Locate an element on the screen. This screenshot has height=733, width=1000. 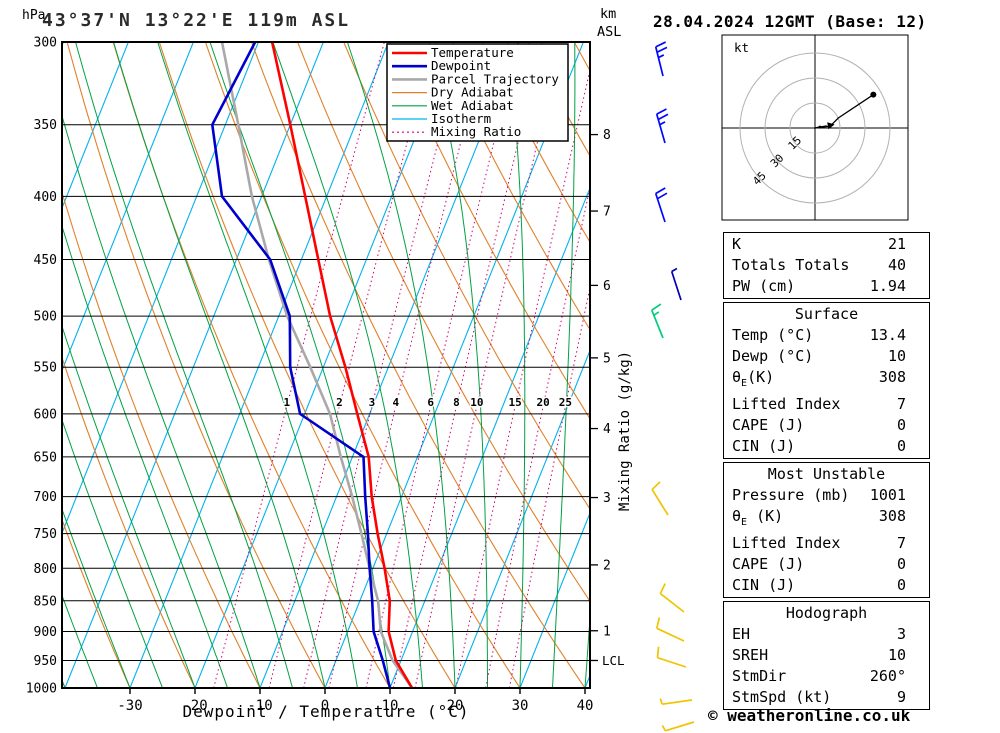
panel-row-label: θE (K) is located at coordinates (758, 517).